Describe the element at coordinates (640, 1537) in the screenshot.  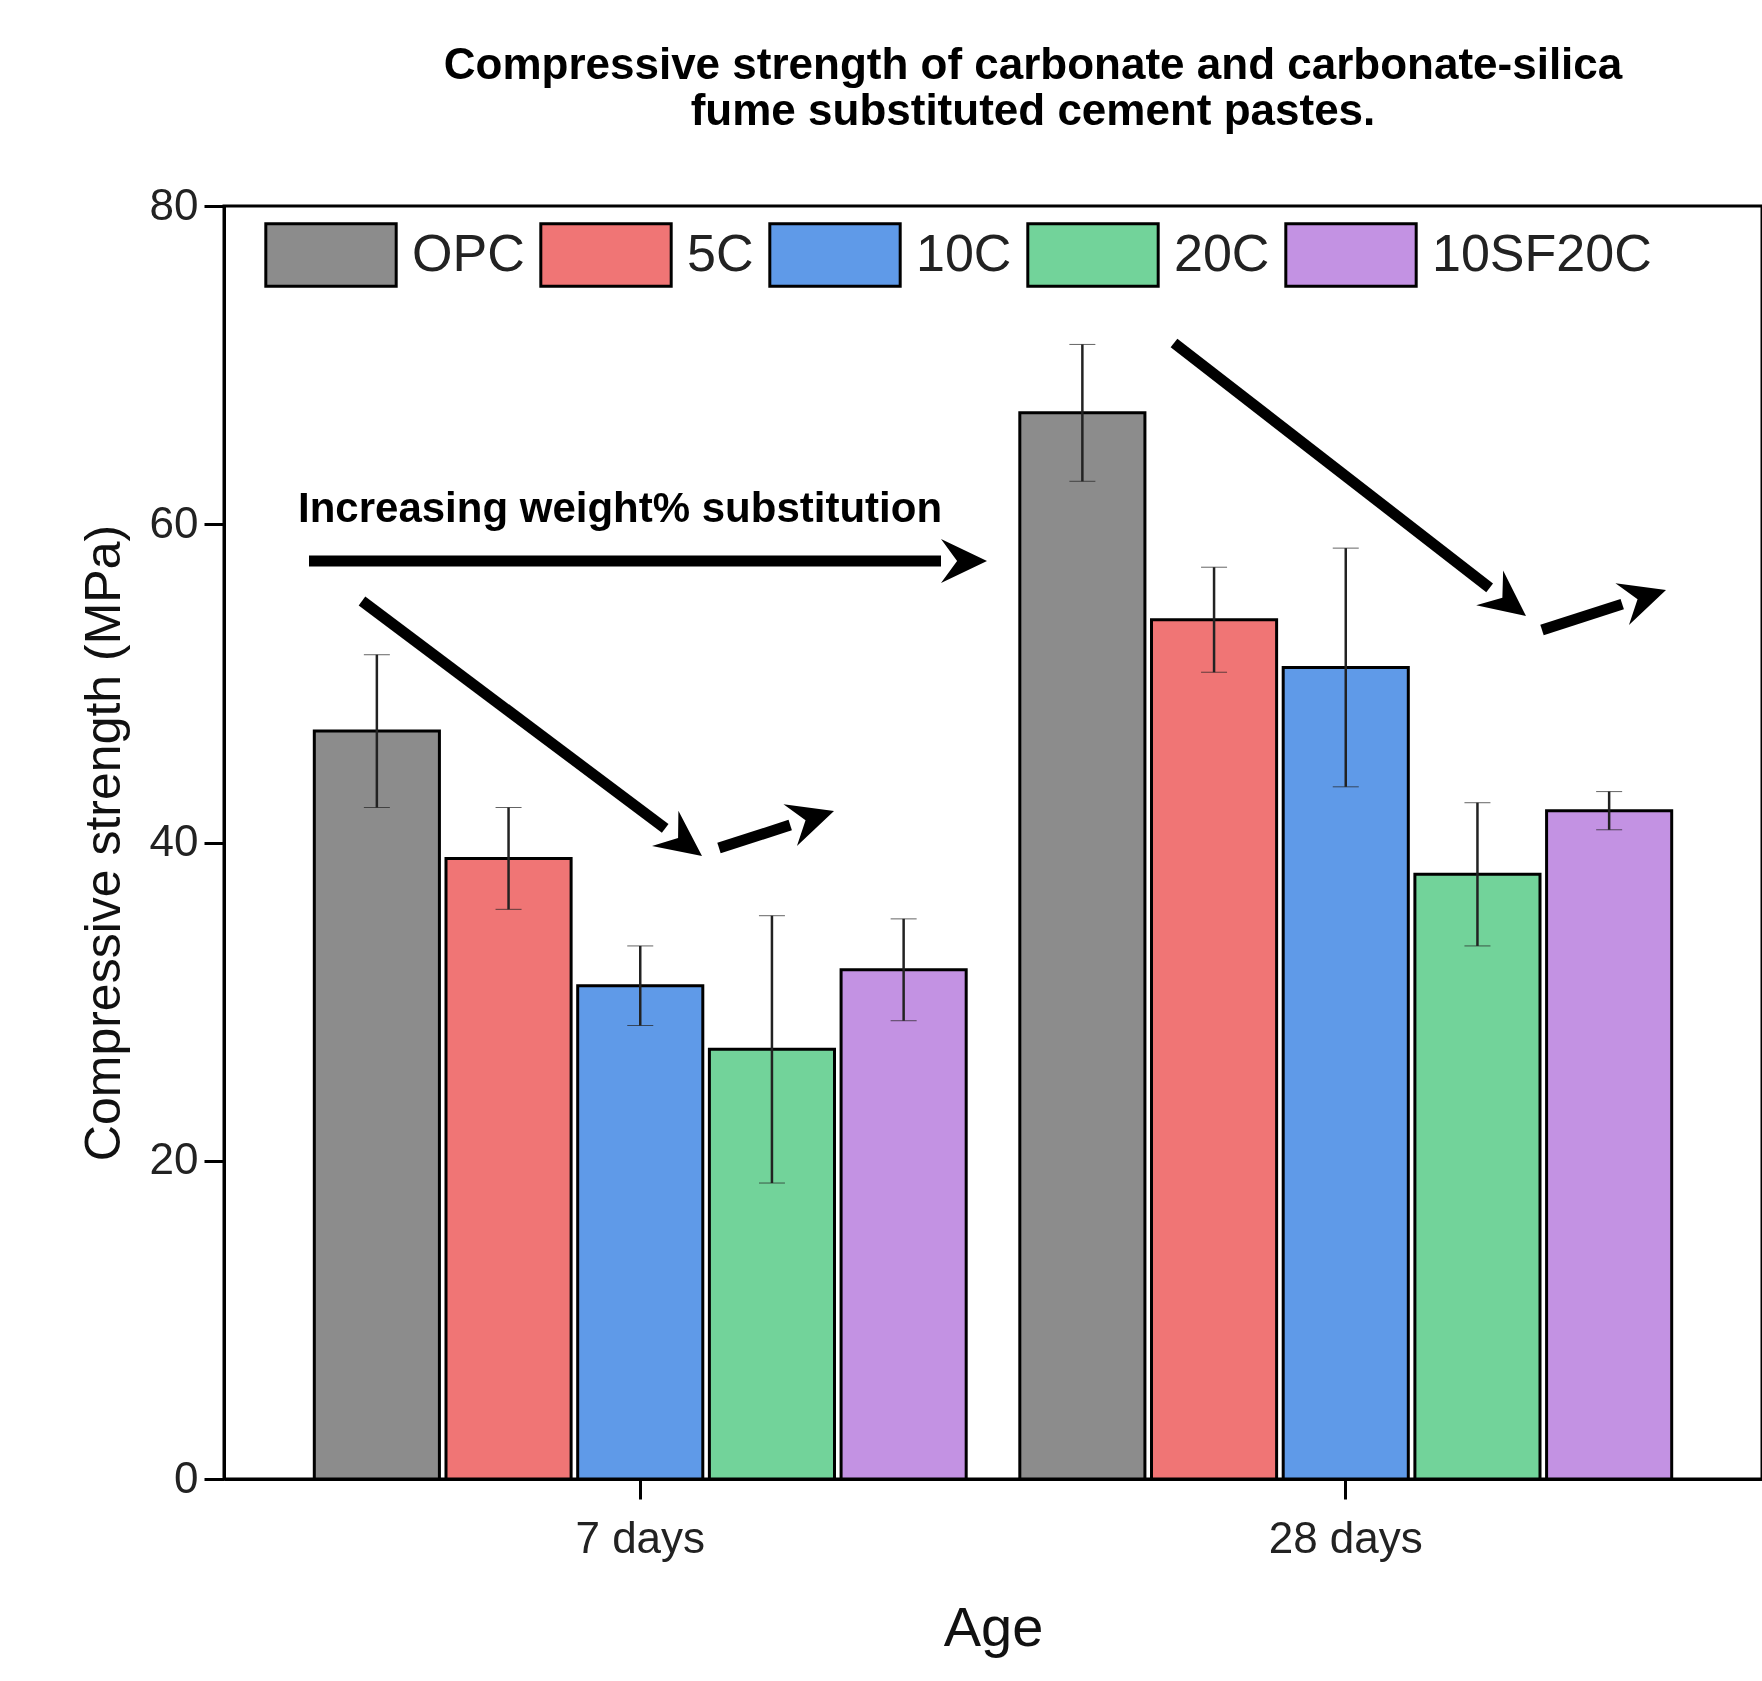
I see `x-tick-label: 7 days` at that location.